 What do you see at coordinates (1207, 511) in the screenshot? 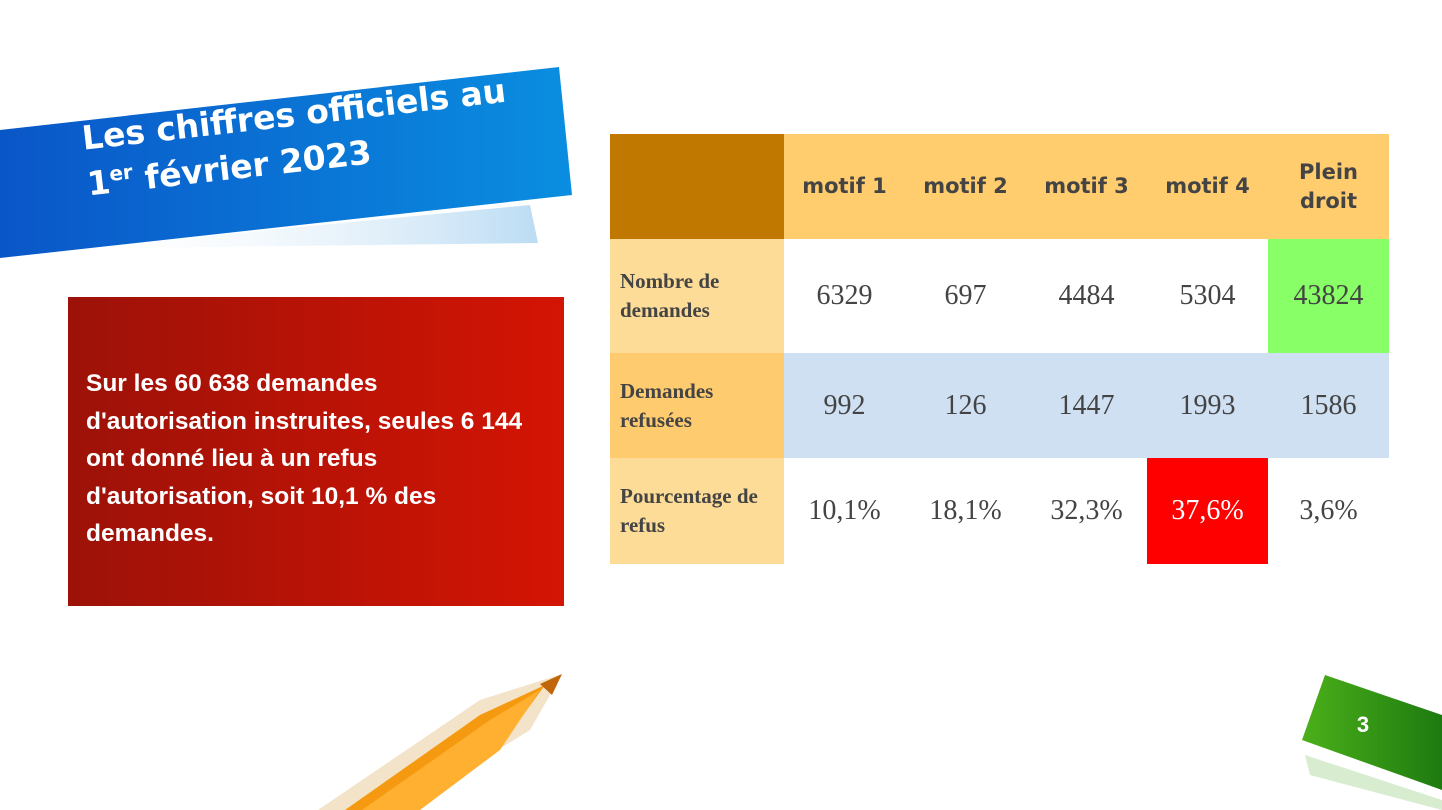
I see `table-cell: 37,6%` at bounding box center [1207, 511].